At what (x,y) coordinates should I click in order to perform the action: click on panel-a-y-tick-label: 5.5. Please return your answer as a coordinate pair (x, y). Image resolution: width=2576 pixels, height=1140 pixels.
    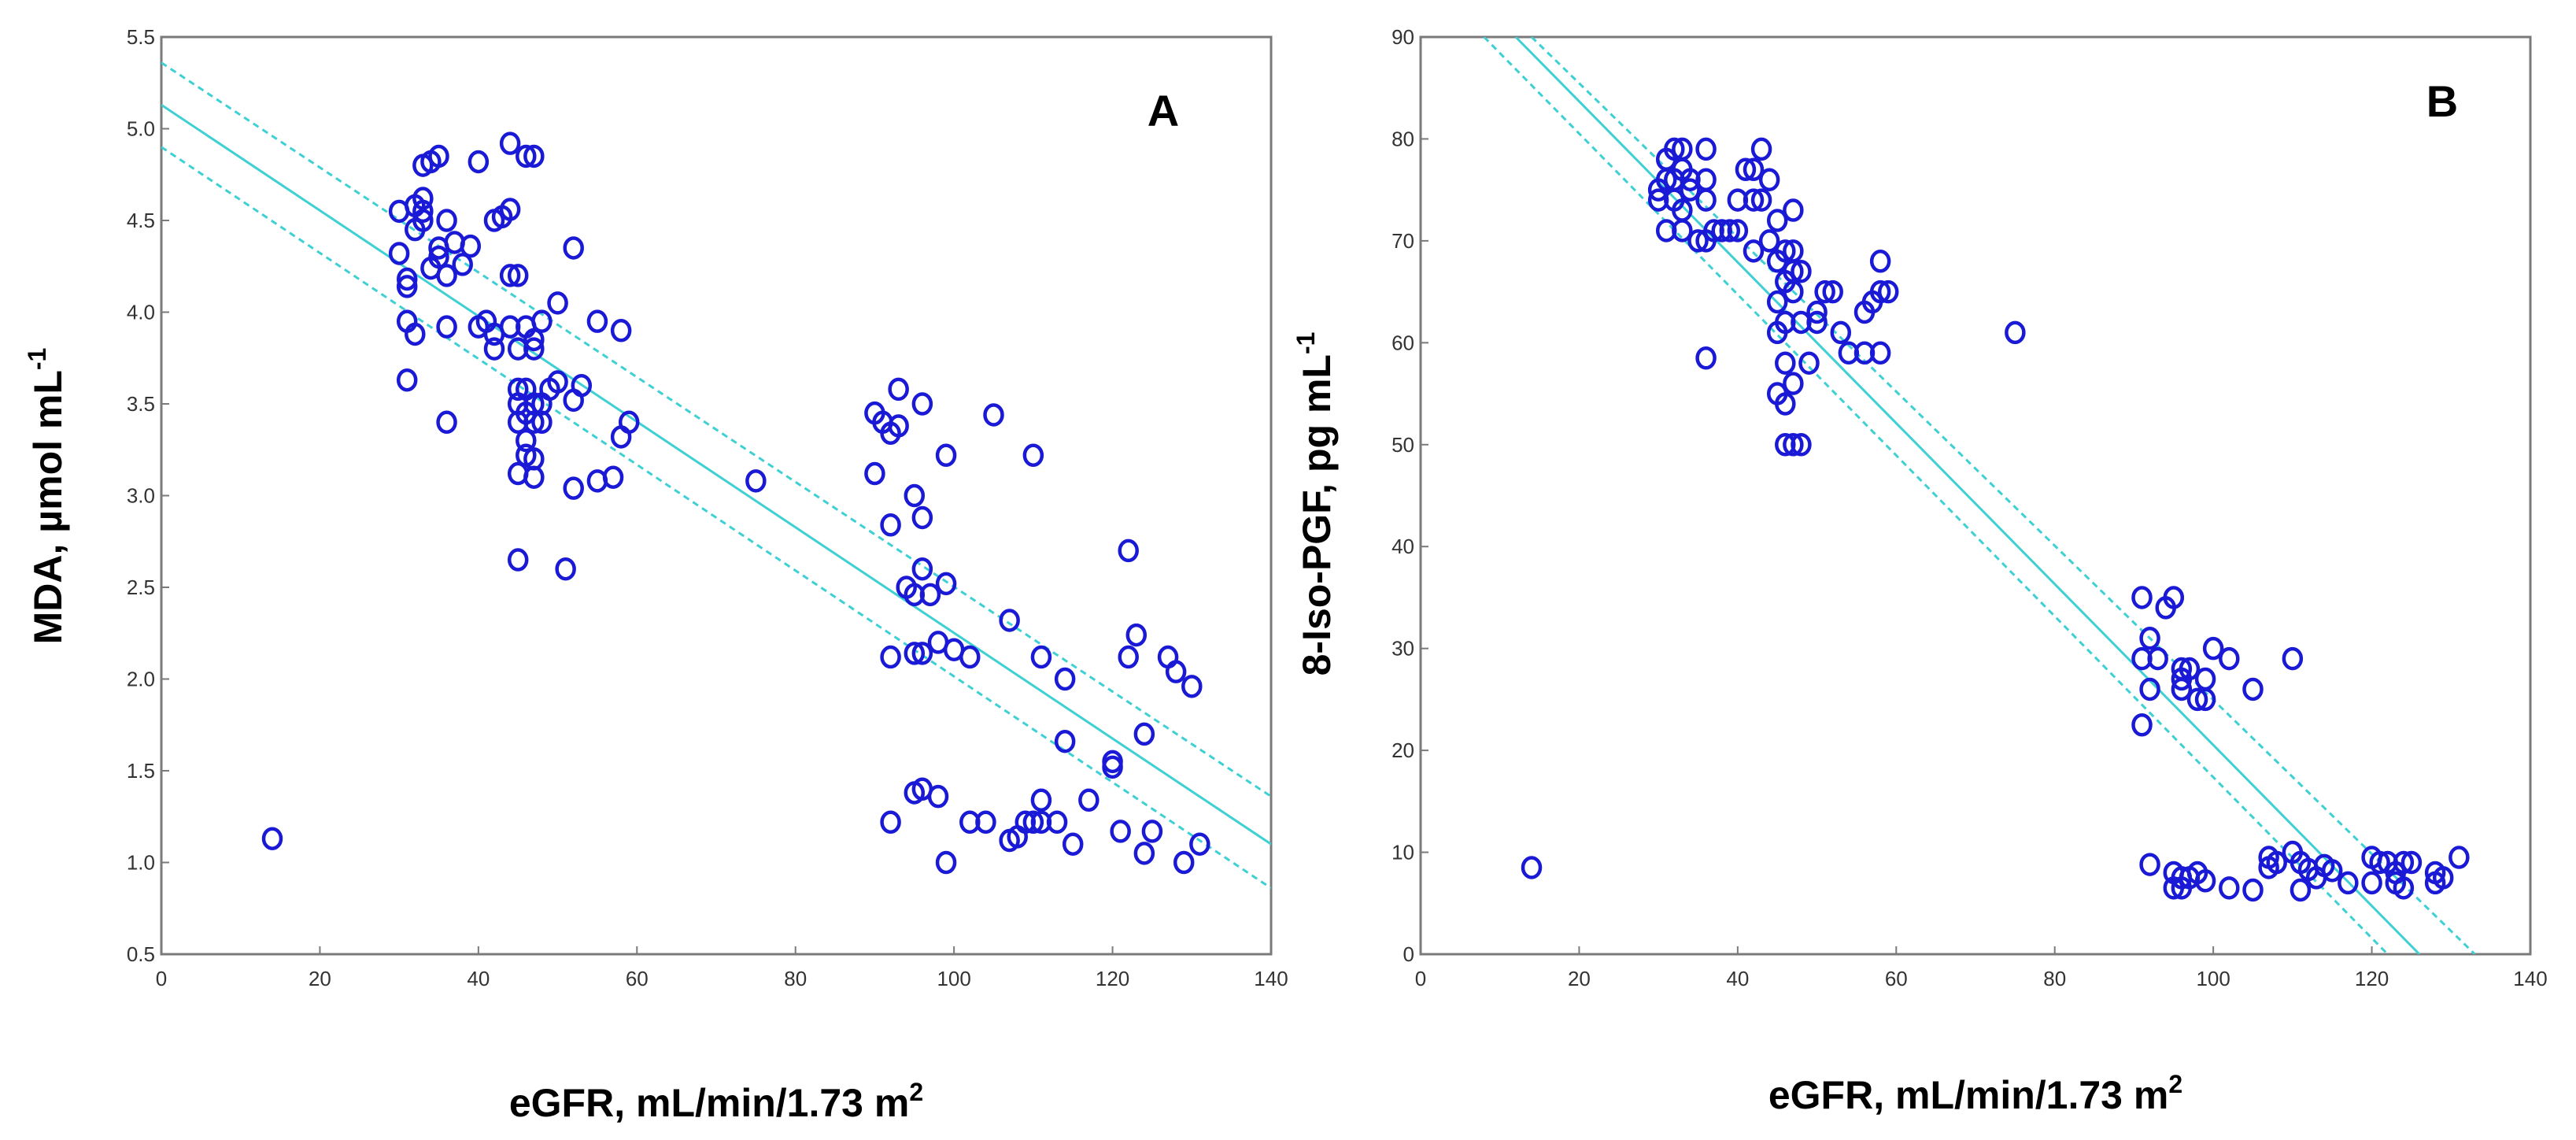
    Looking at the image, I should click on (141, 37).